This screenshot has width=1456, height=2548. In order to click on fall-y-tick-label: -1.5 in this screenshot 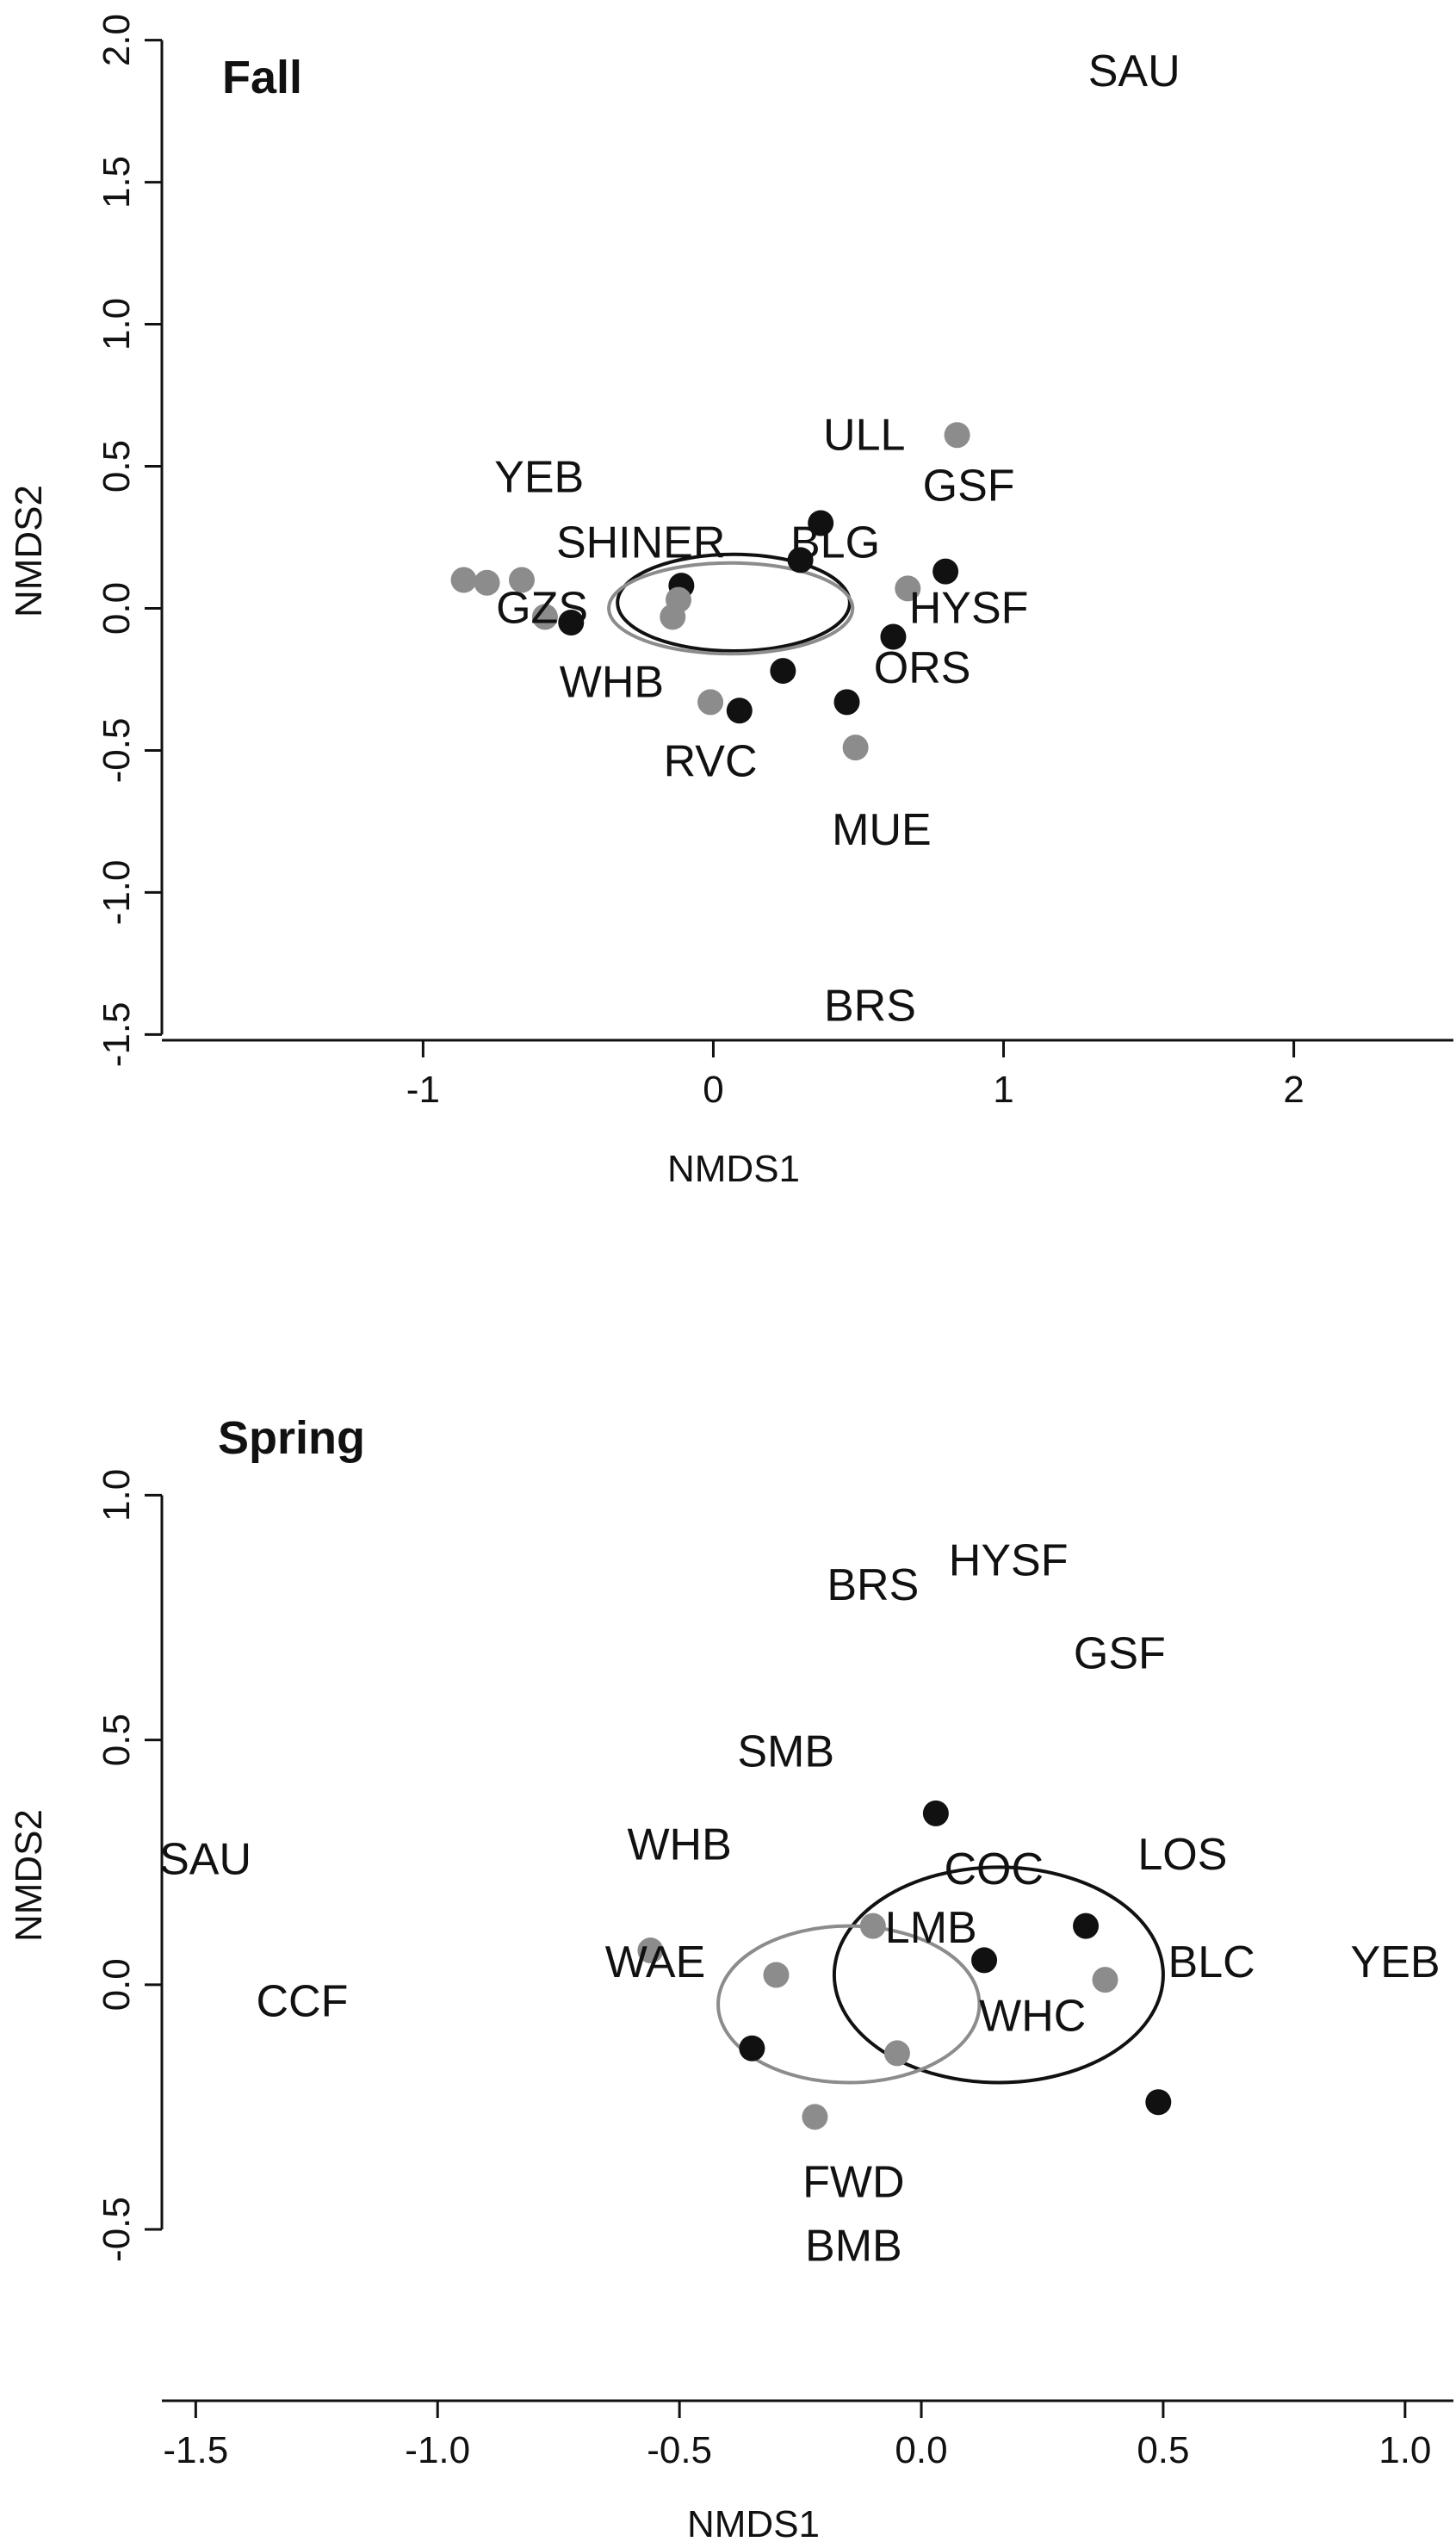, I will do `click(117, 1034)`.